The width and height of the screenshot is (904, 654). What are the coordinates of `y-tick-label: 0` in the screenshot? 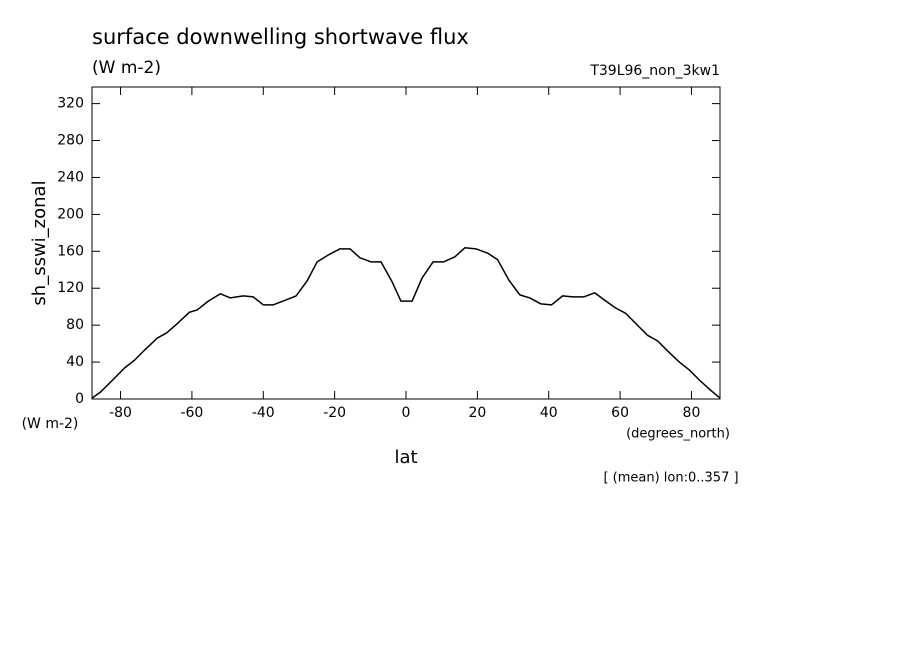 It's located at (79, 399).